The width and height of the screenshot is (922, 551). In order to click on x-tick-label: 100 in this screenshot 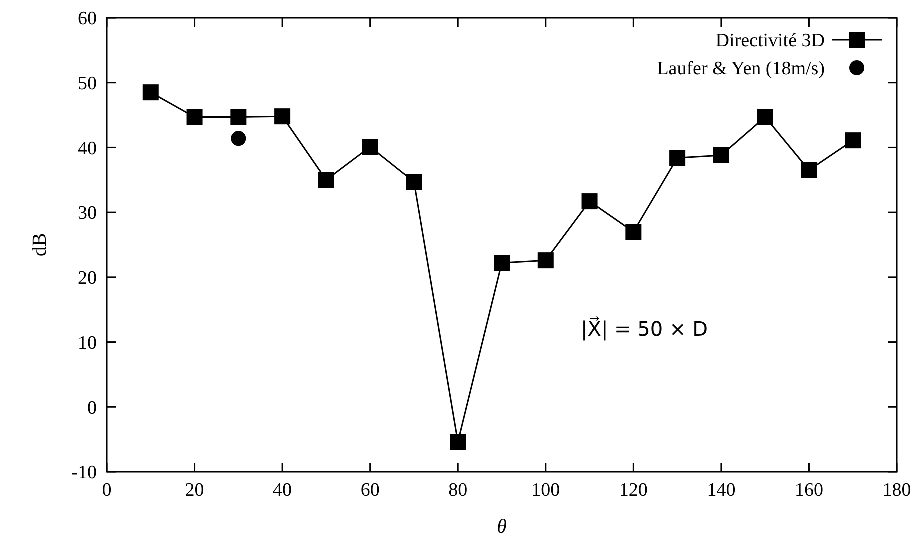, I will do `click(546, 490)`.